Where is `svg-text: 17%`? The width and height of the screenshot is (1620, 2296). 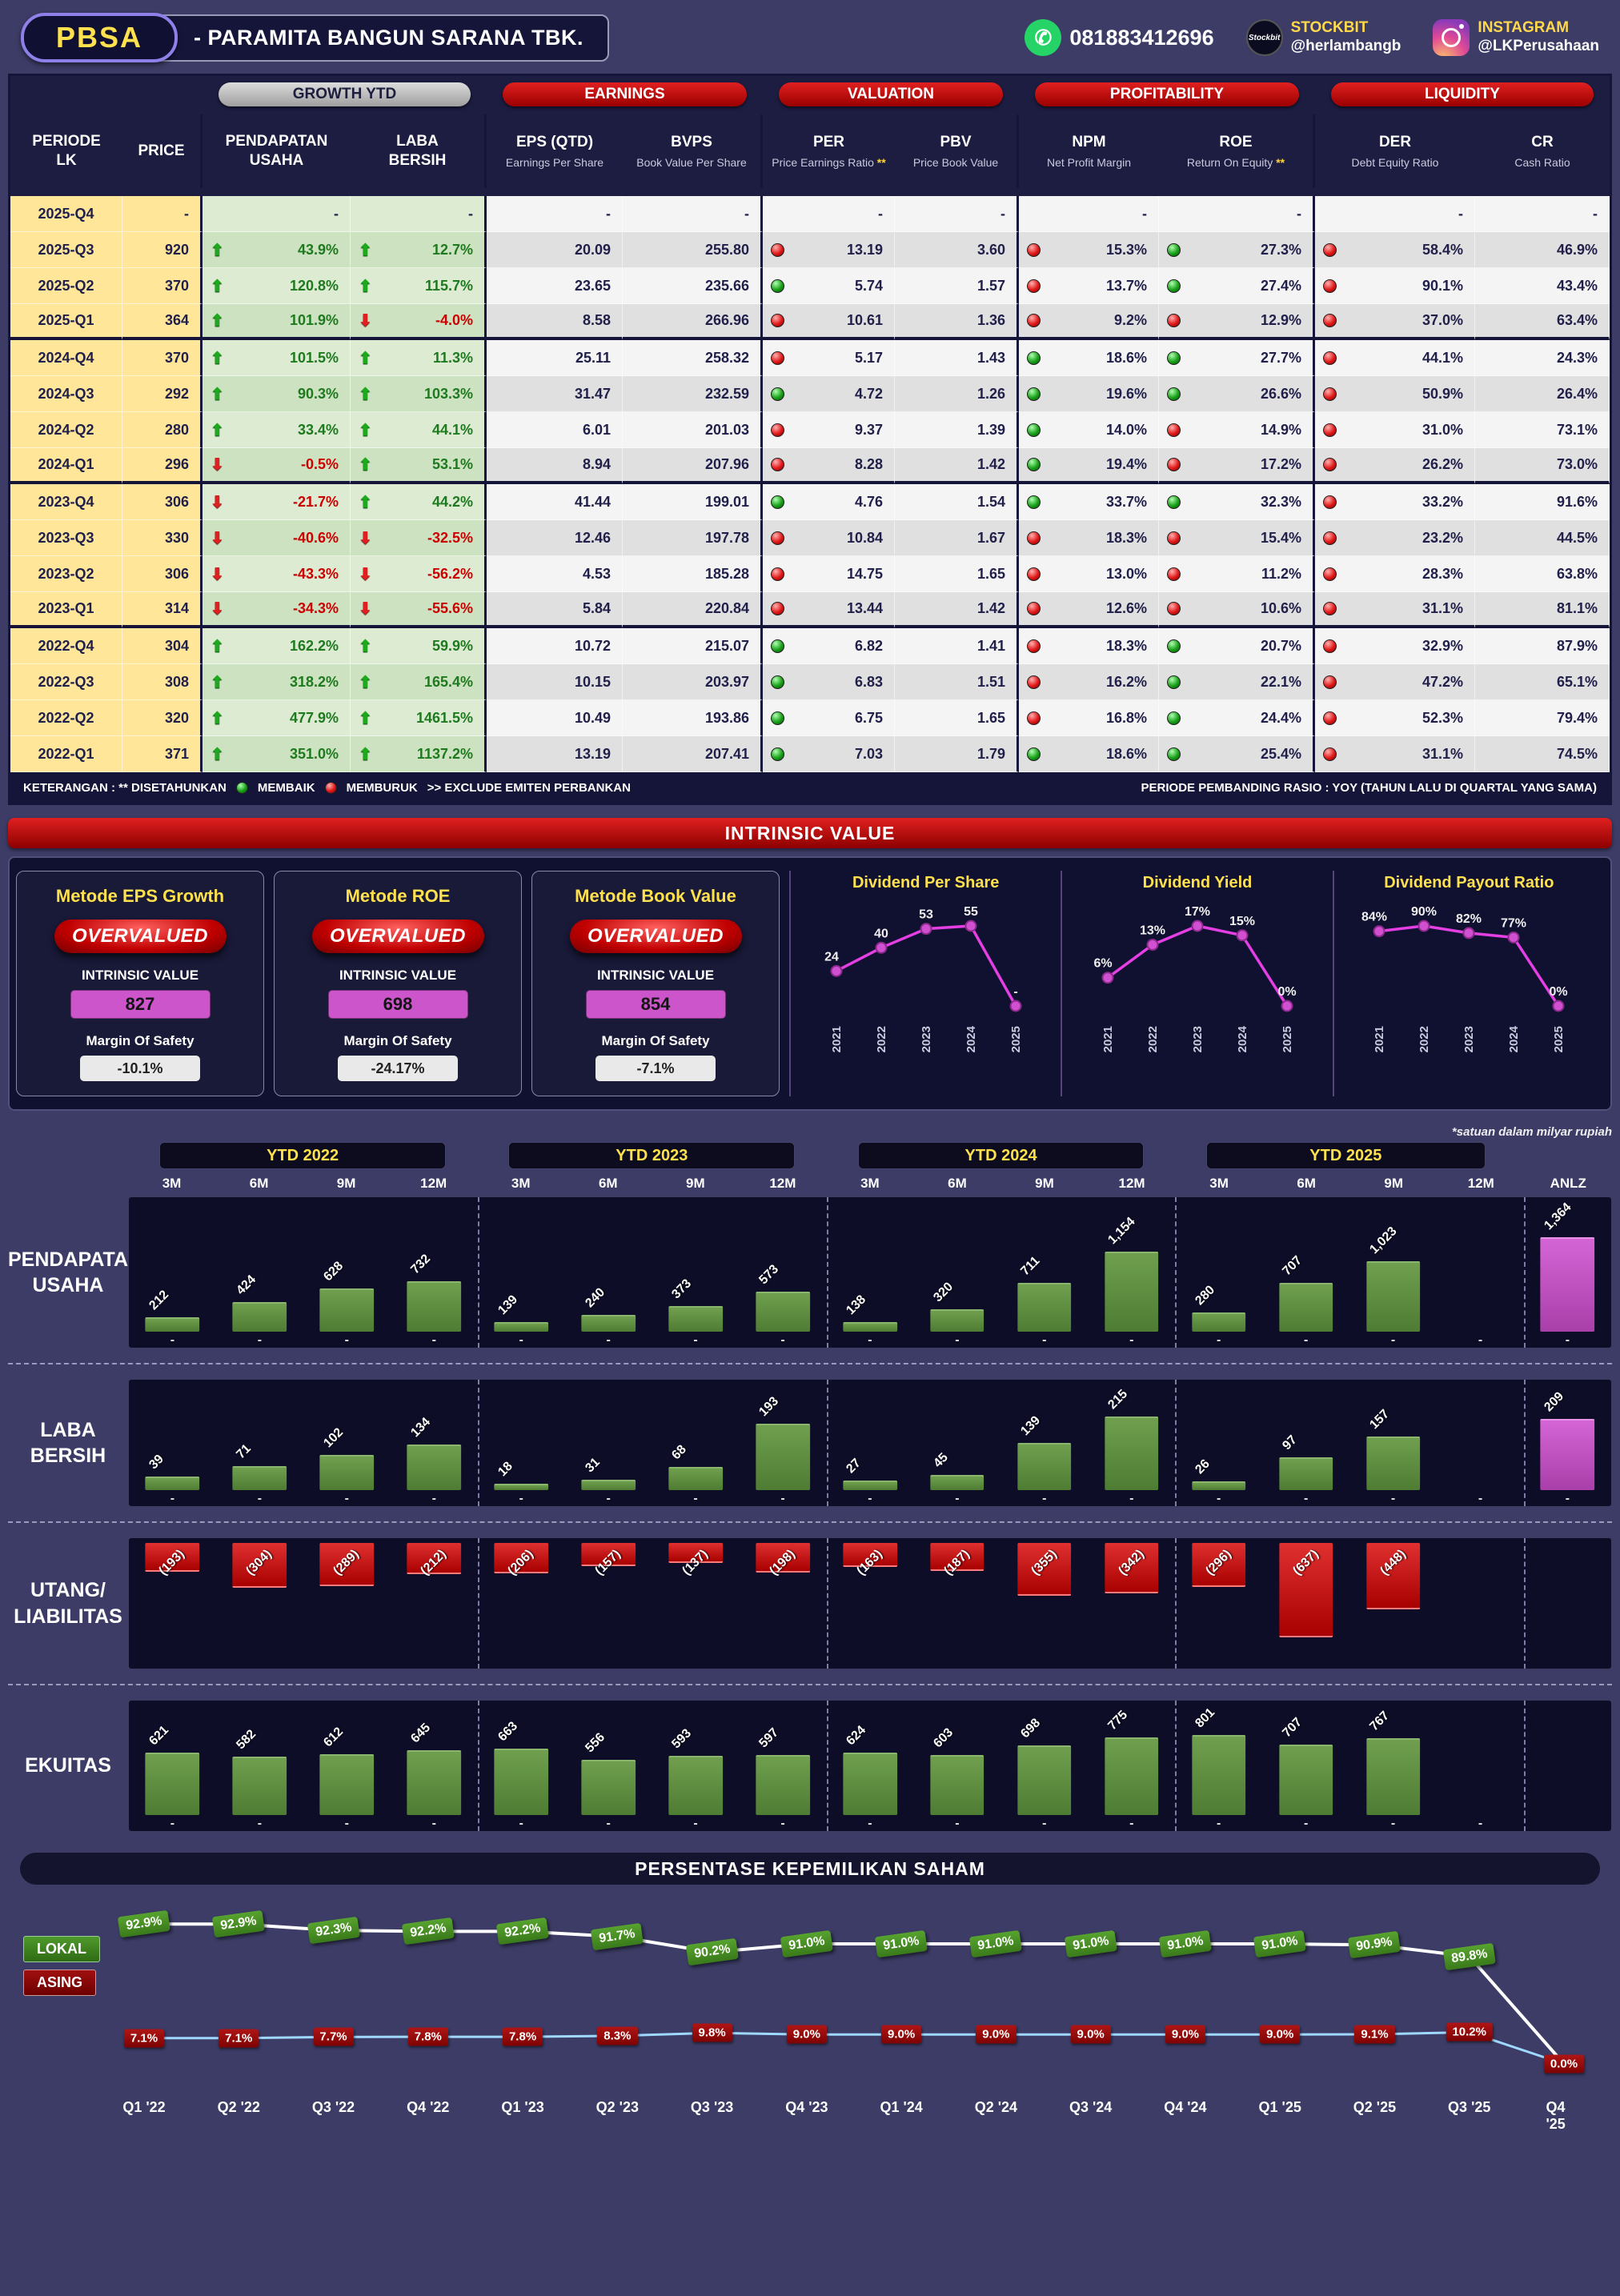 svg-text: 17% is located at coordinates (1197, 912).